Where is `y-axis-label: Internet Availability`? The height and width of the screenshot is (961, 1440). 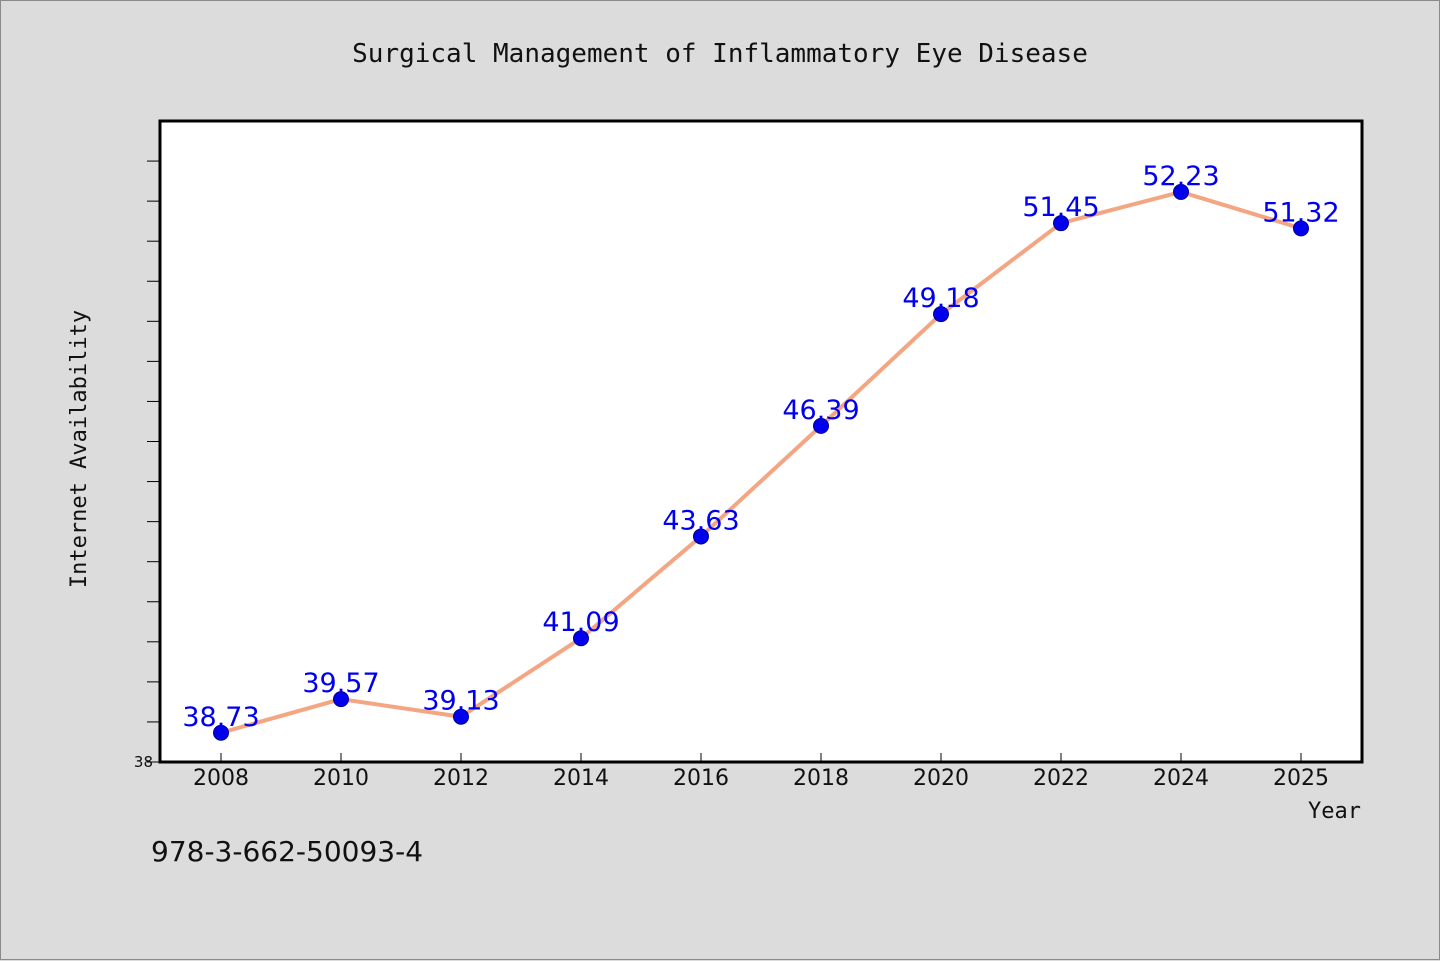 y-axis-label: Internet Availability is located at coordinates (79, 449).